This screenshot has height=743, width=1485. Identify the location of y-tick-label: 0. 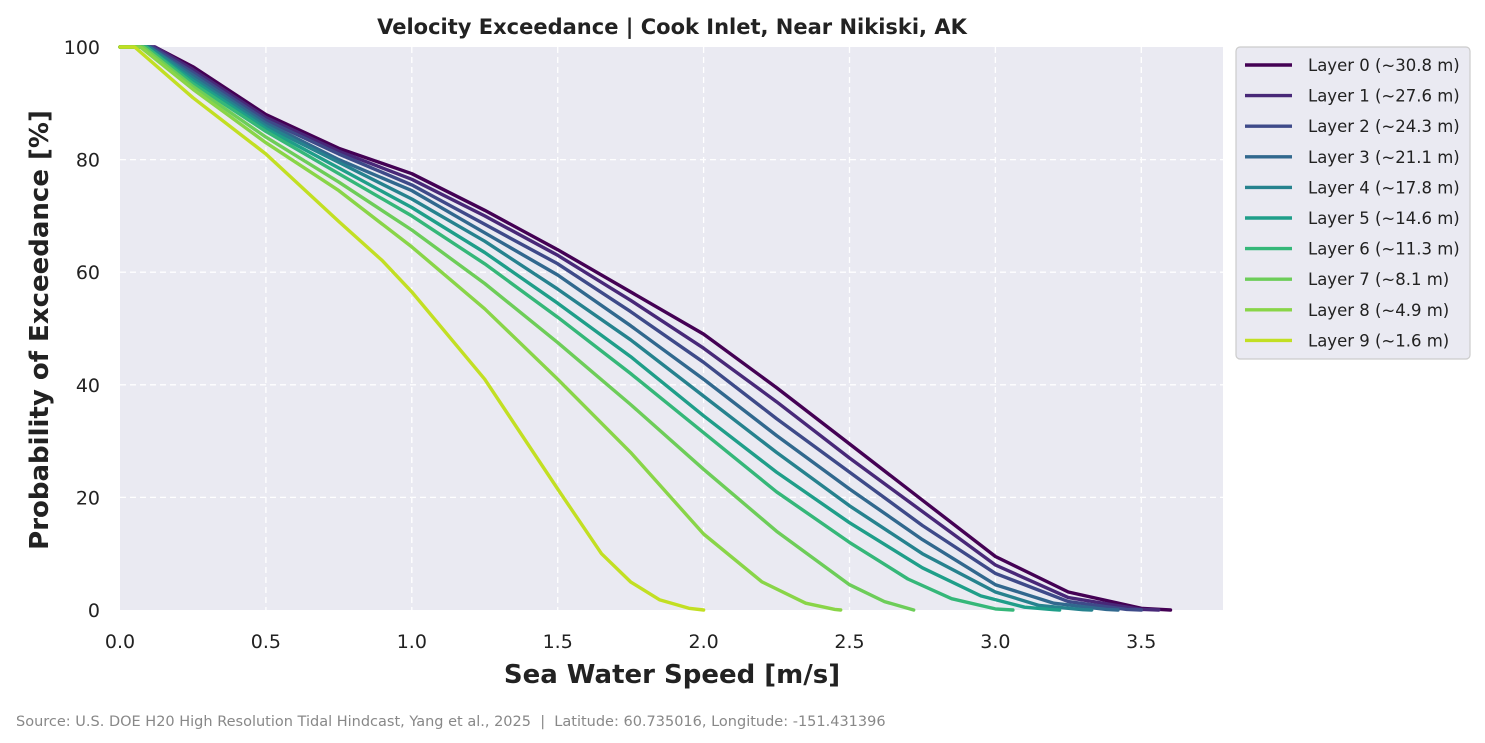
(94, 611).